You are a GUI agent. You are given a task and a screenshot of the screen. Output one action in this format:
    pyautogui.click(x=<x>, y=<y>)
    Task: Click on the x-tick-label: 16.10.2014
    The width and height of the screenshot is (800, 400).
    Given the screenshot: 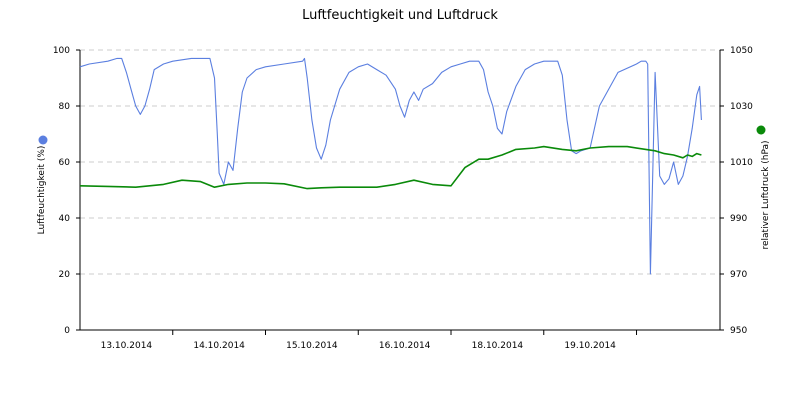 What is the action you would take?
    pyautogui.click(x=405, y=346)
    